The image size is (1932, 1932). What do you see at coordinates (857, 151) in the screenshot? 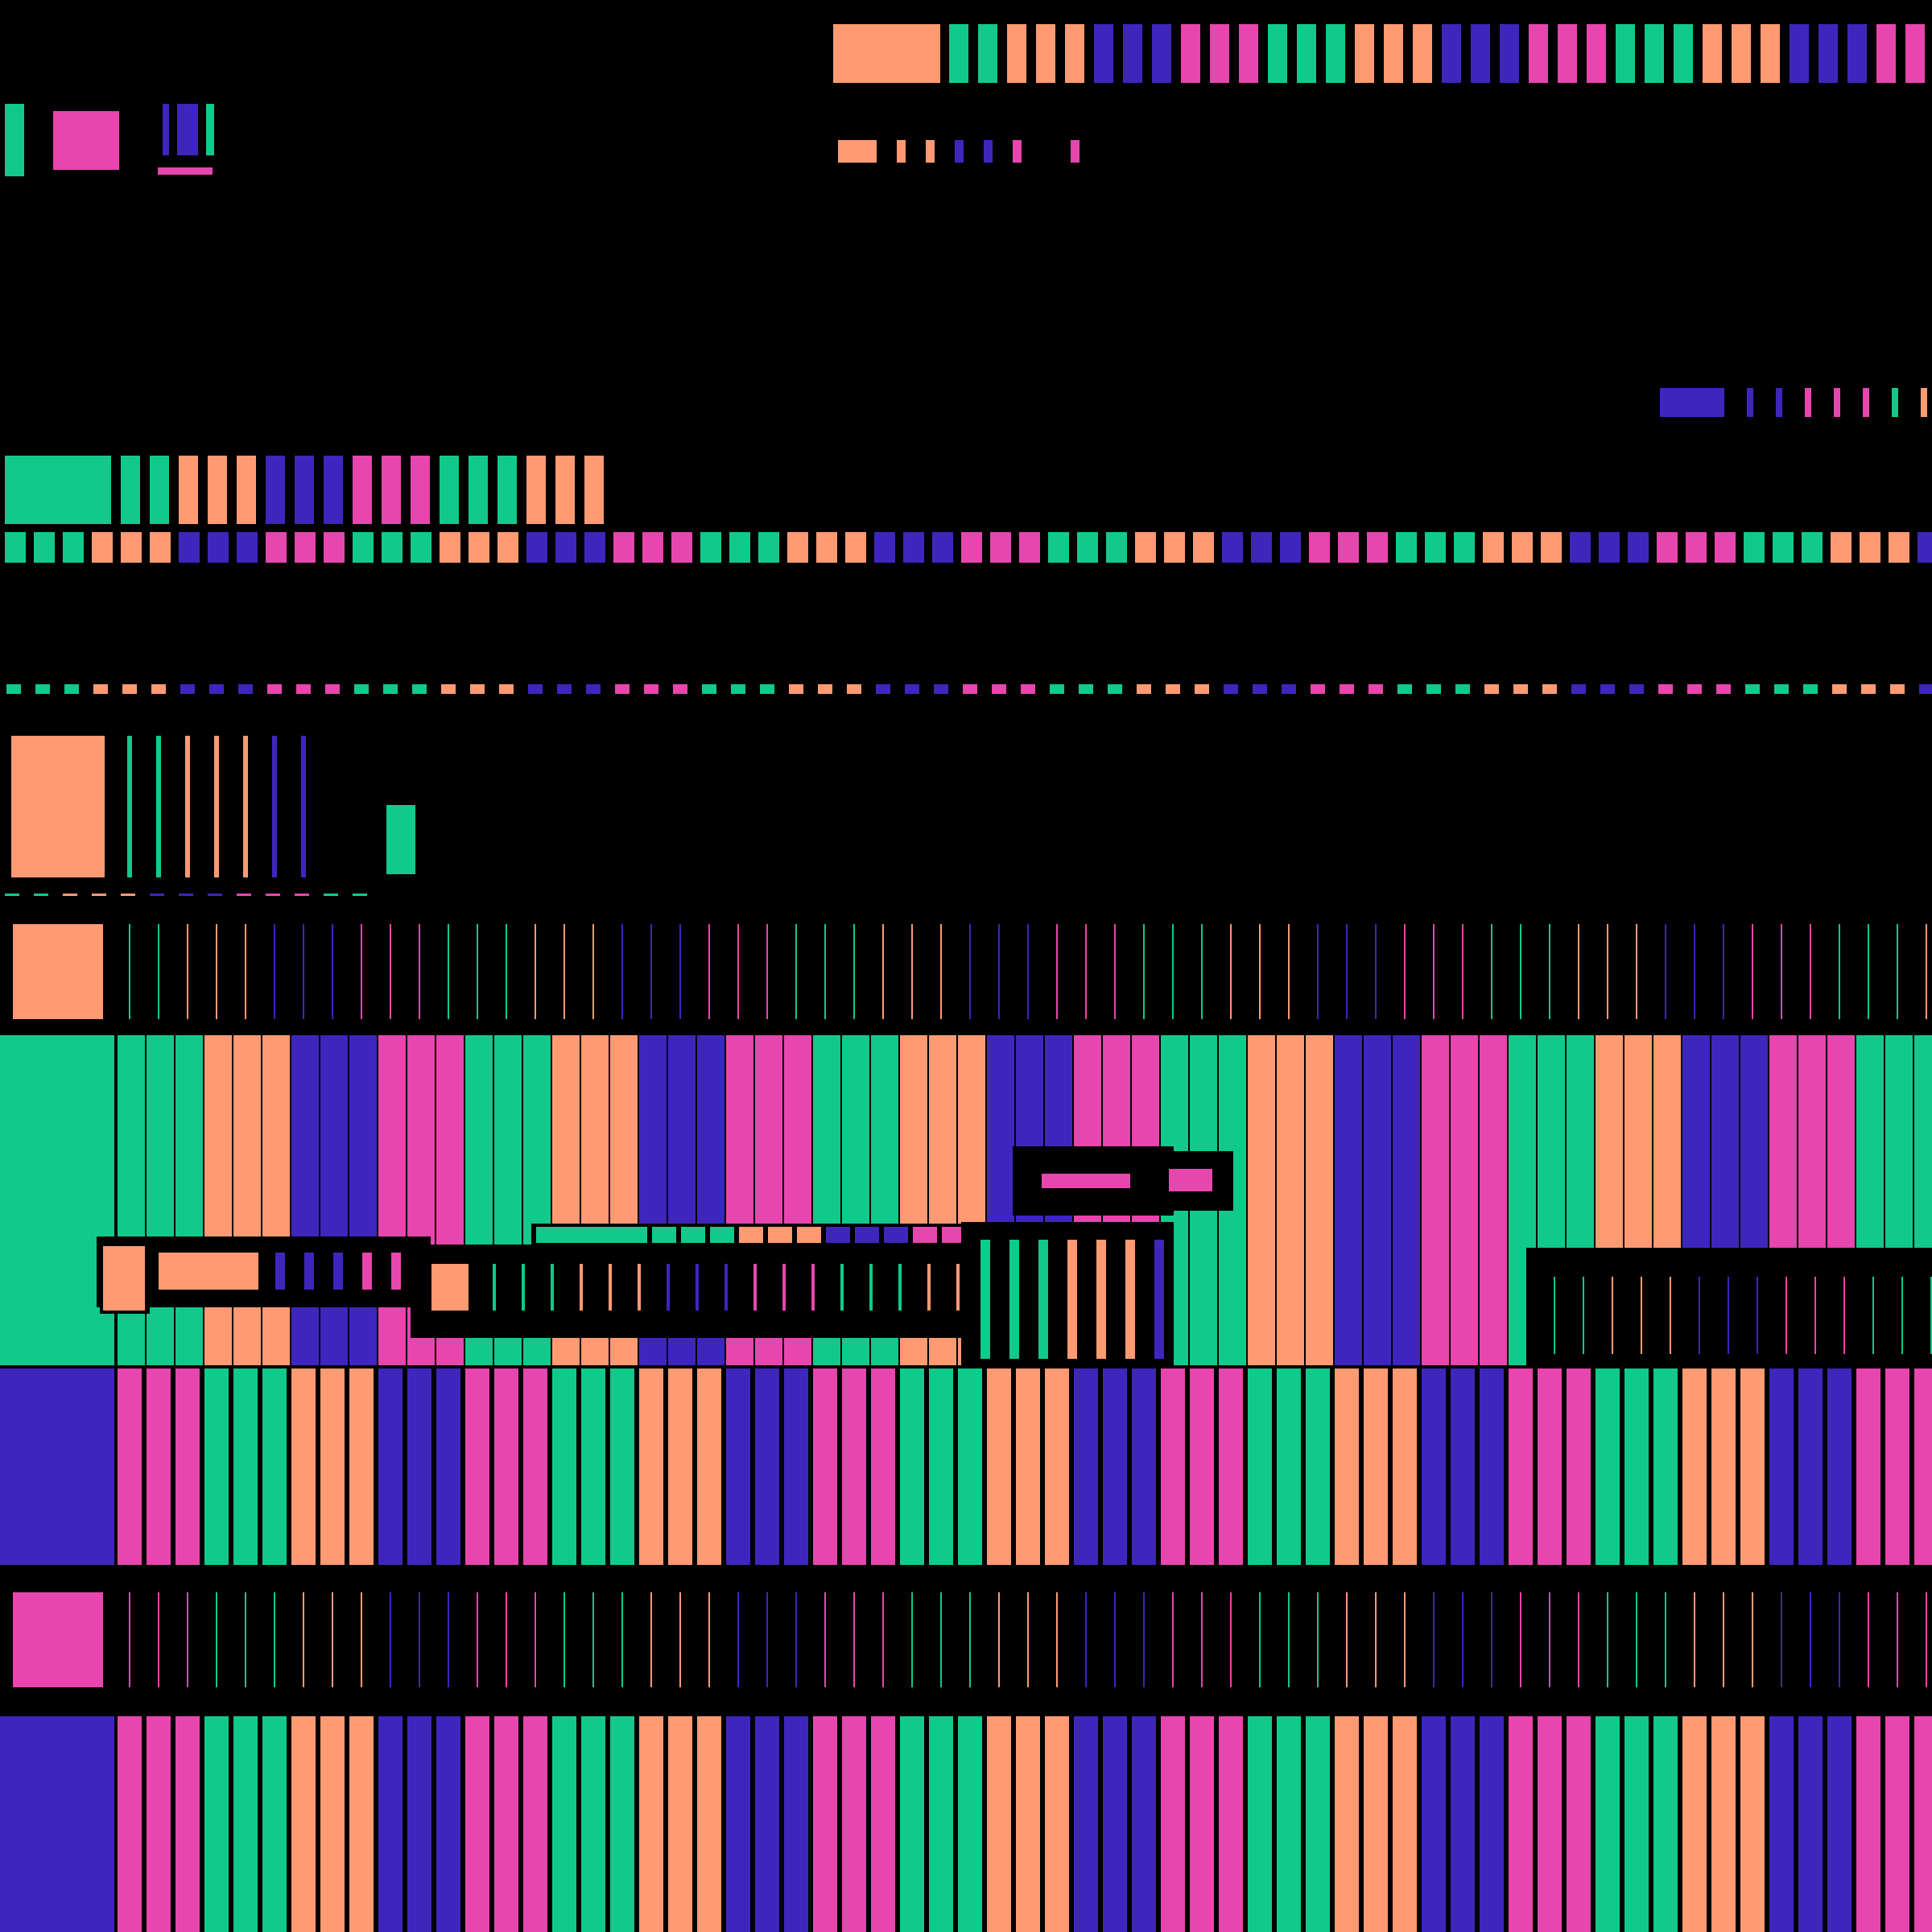
I see `mini-dash-lead` at bounding box center [857, 151].